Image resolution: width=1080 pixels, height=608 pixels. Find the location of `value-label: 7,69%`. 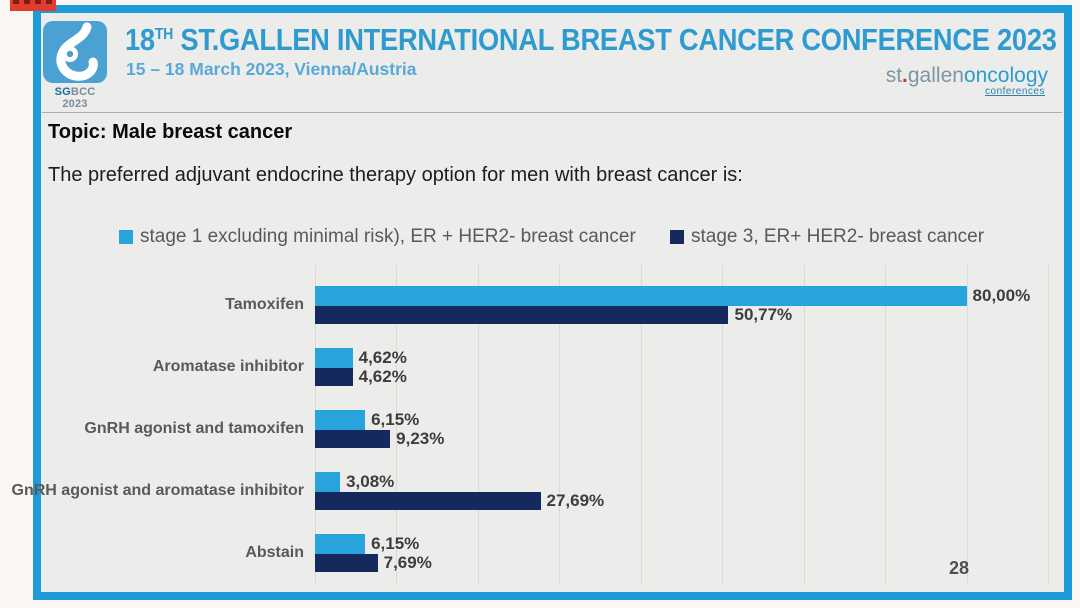

value-label: 7,69% is located at coordinates (407, 562).